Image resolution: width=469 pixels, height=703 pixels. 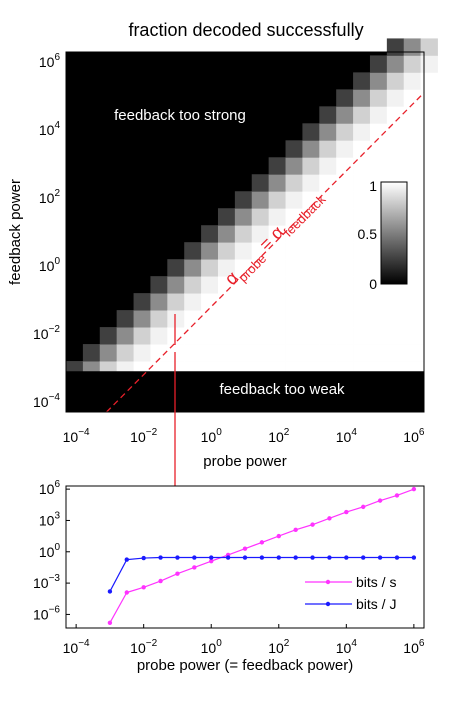 I want to click on heatmap-y-tick-label-exp: 6, so click(x=57, y=57).